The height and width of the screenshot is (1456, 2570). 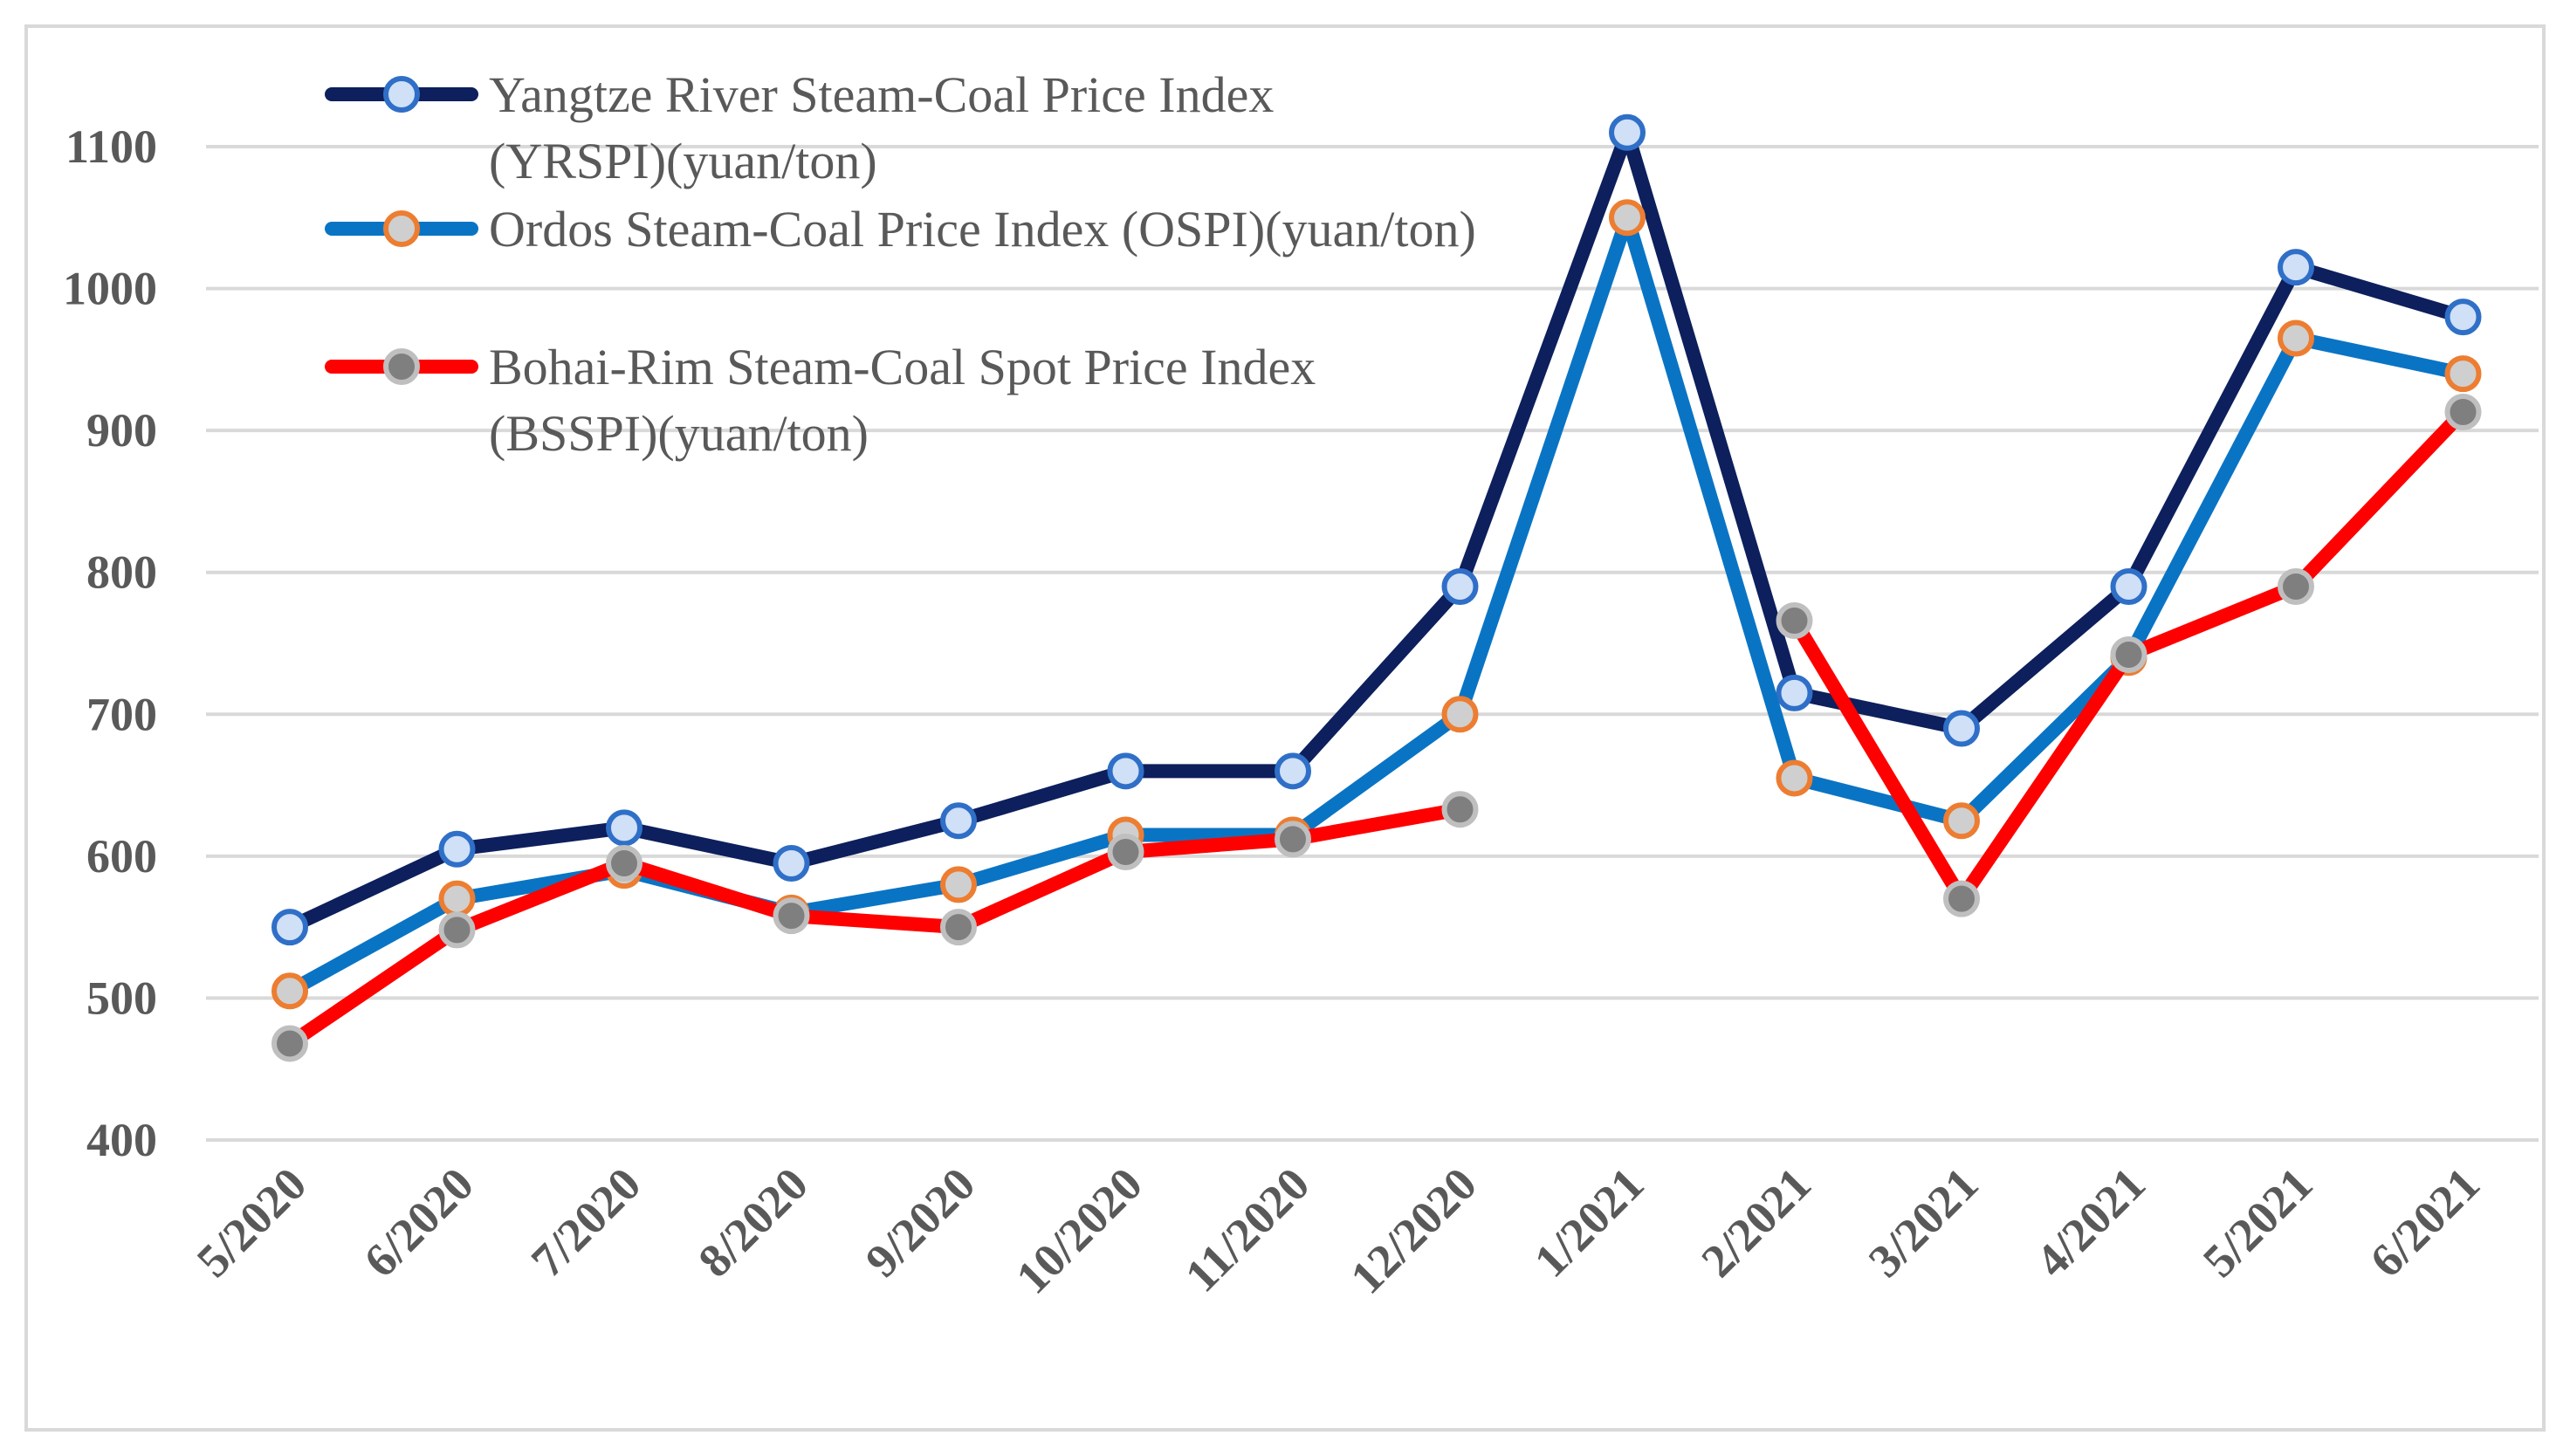 What do you see at coordinates (902, 367) in the screenshot?
I see `legend-label: Bohai-Rim Steam-Coal Spot Price Index` at bounding box center [902, 367].